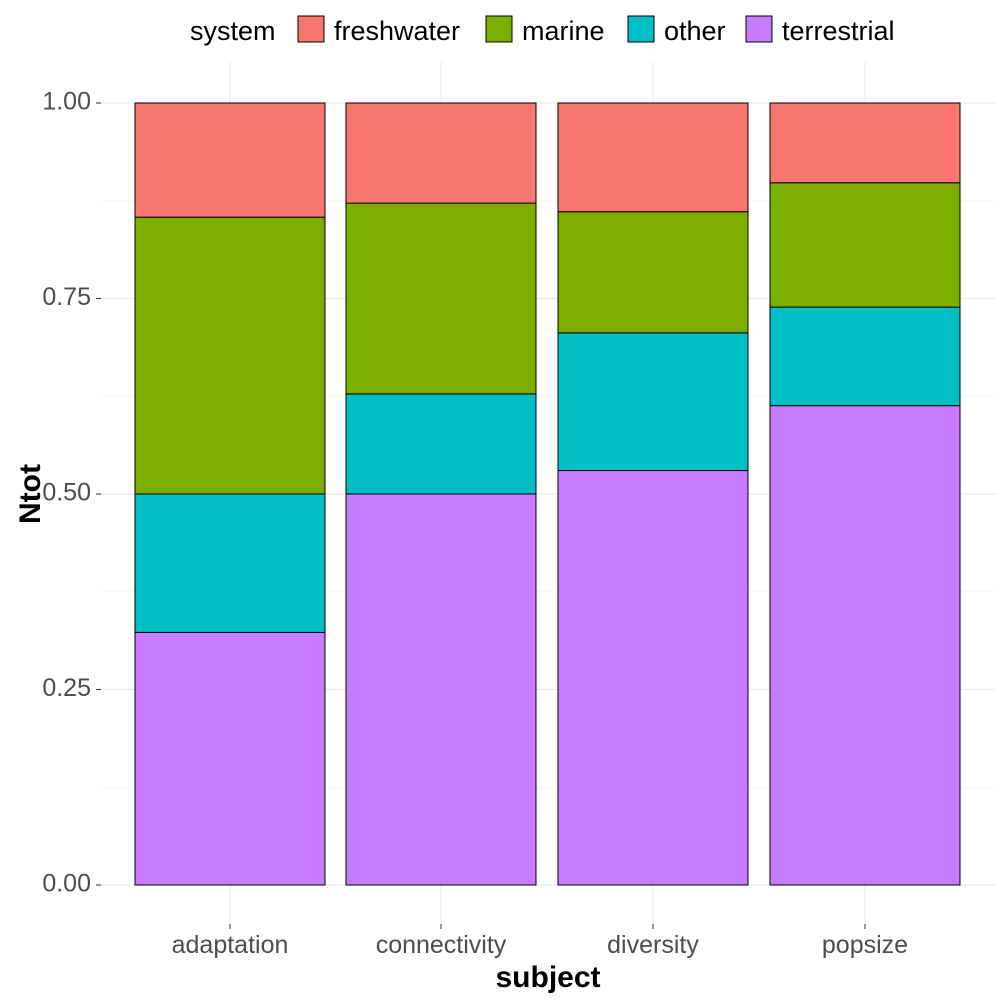  I want to click on bar-diversity-terrestrial, so click(653, 678).